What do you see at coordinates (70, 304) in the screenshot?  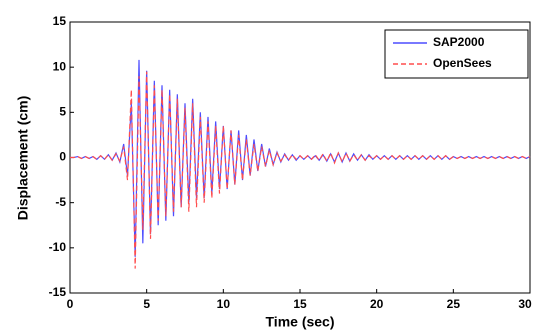 I see `x-tick-label: 0` at bounding box center [70, 304].